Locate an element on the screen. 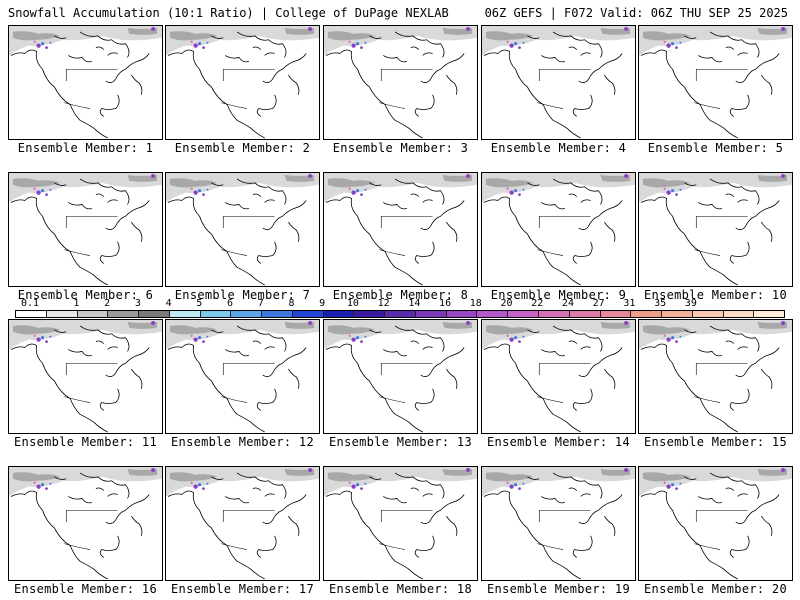  legend-tick-label: 1 is located at coordinates (76, 303).